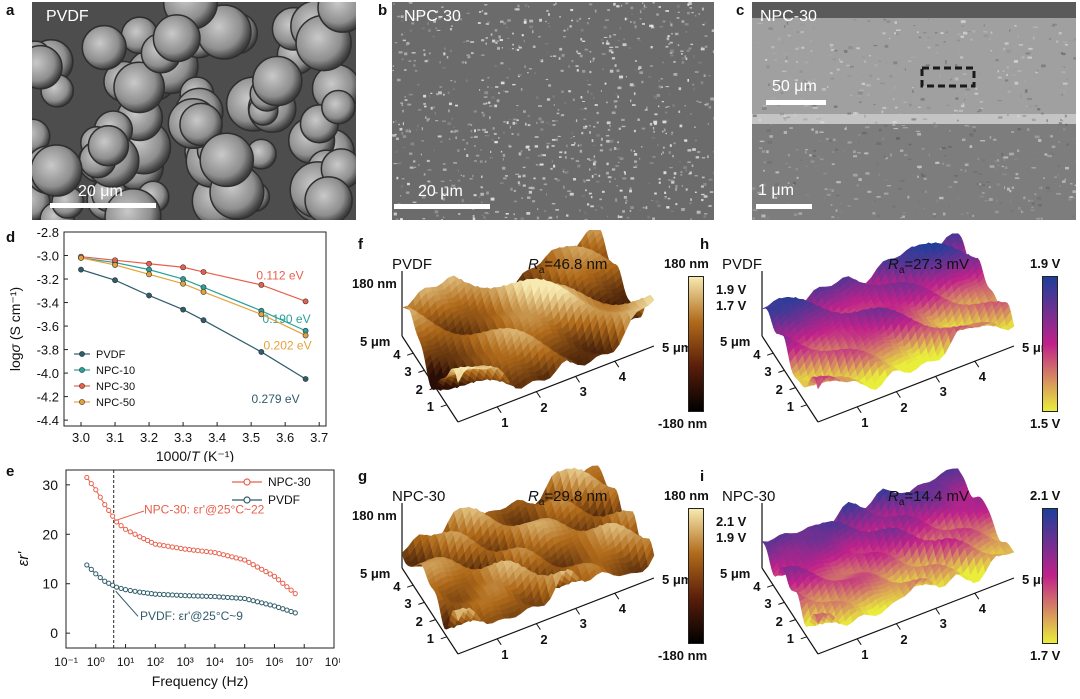  I want to click on scale-bar-bottom, so click(784, 206).